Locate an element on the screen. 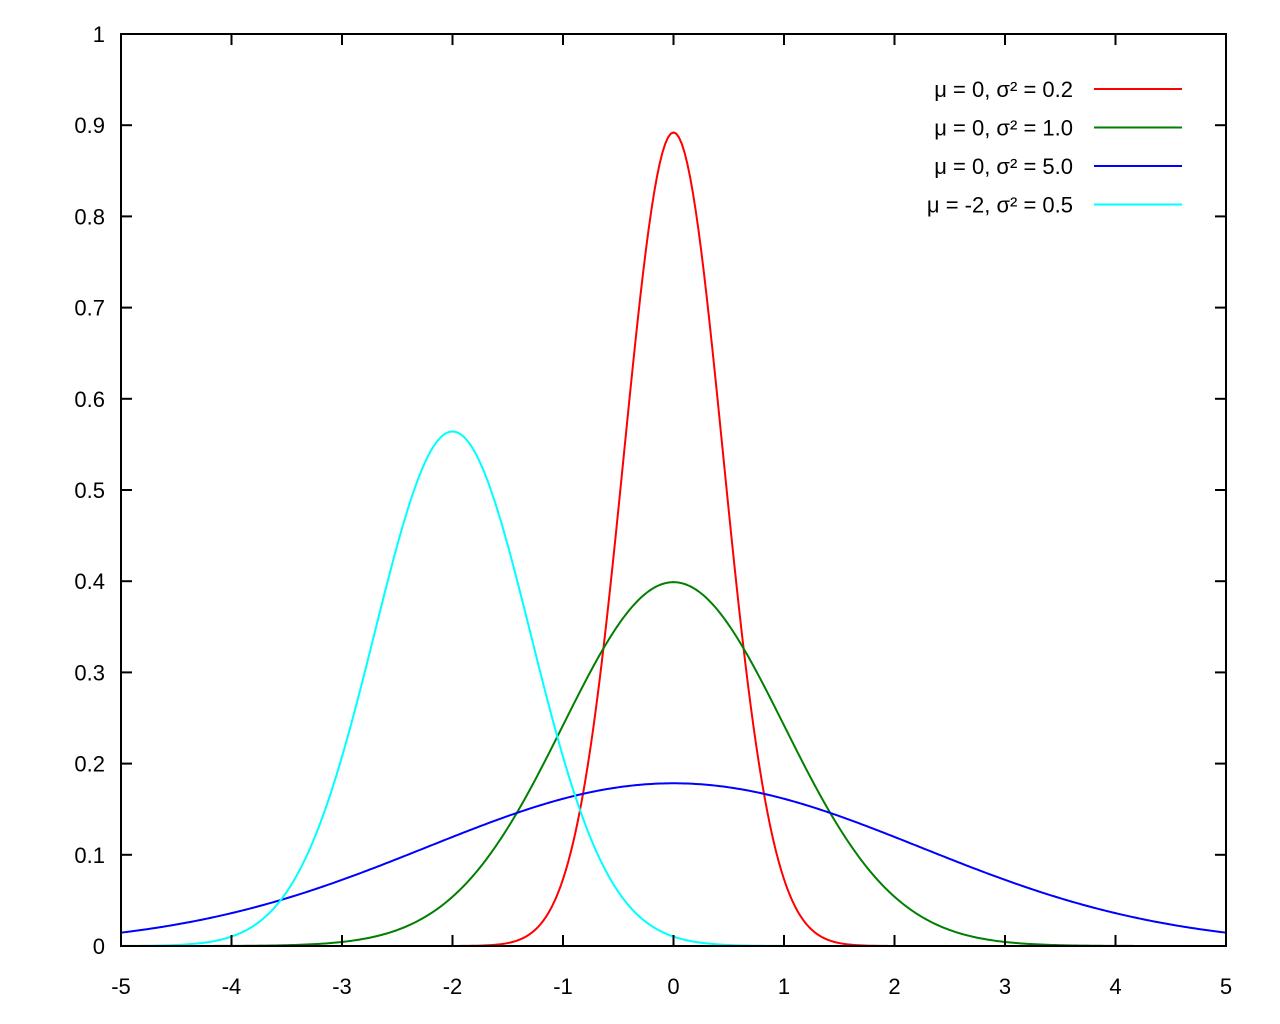  y-tick-label: 0.8 is located at coordinates (89, 216).